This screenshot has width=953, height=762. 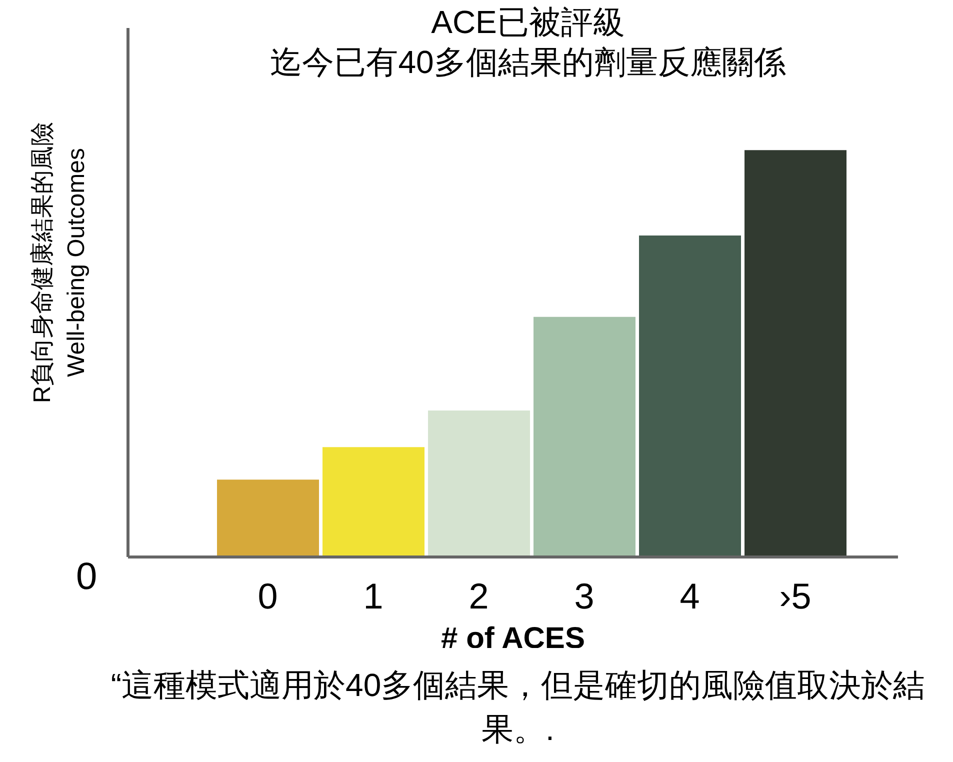 I want to click on text: “這種模式適用於40多個結果，但是確切的風險值取決於結果。., so click(x=518, y=707).